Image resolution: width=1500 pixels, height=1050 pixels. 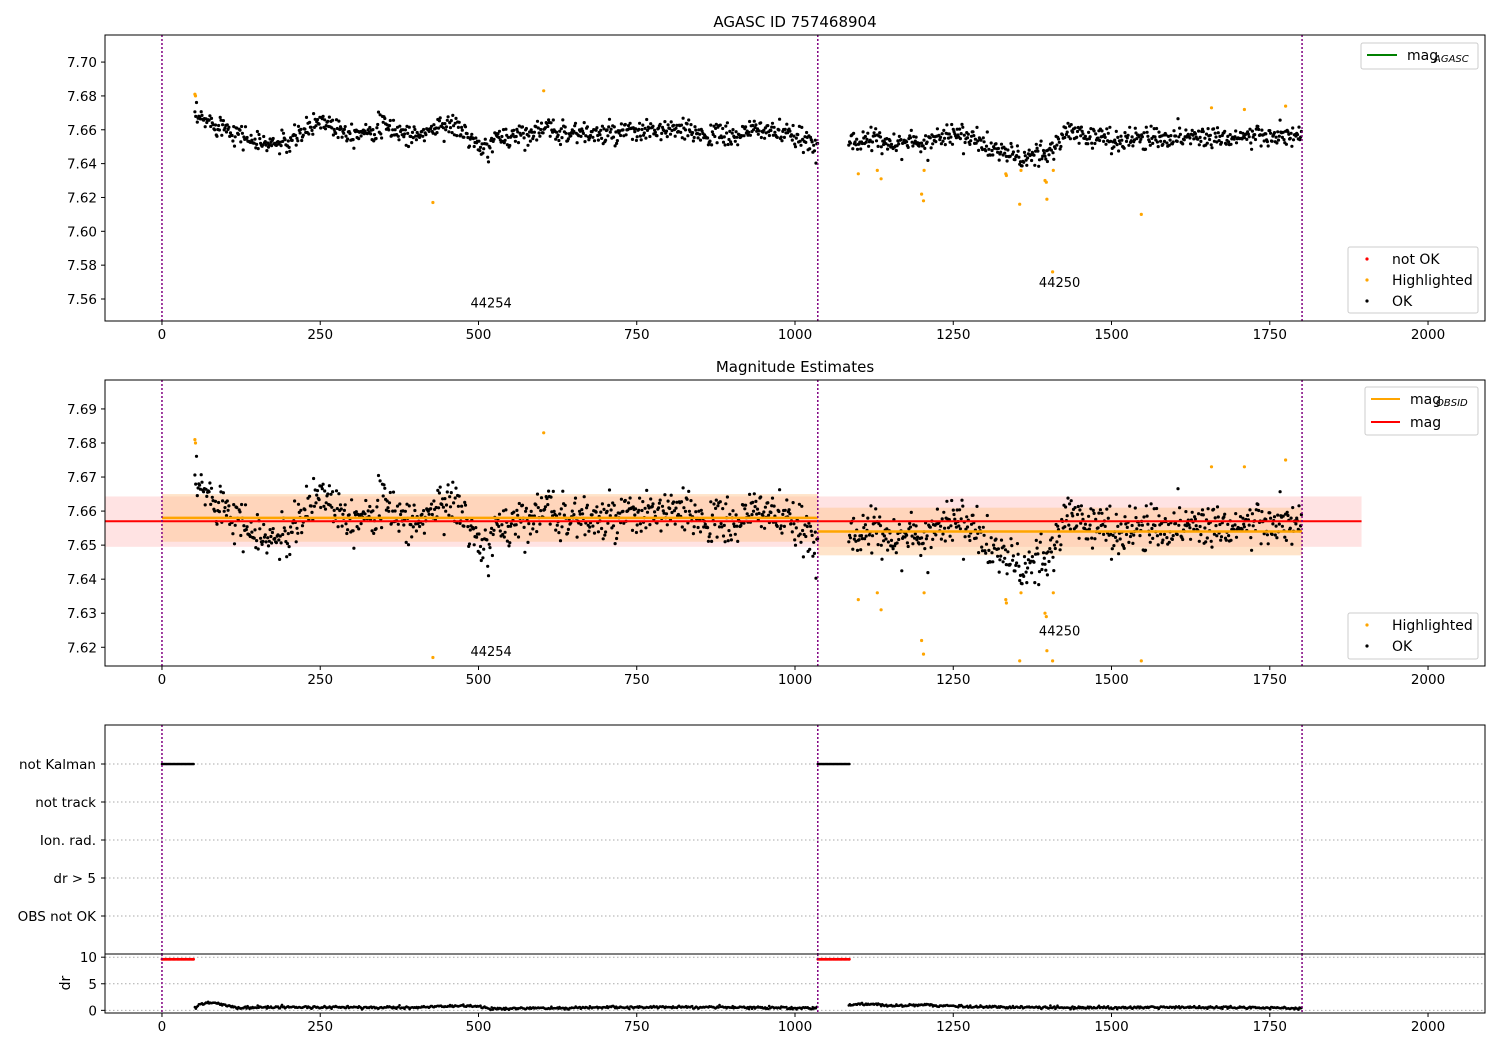 I want to click on flag-label-ion-rad: Ion. rad., so click(x=68, y=841).